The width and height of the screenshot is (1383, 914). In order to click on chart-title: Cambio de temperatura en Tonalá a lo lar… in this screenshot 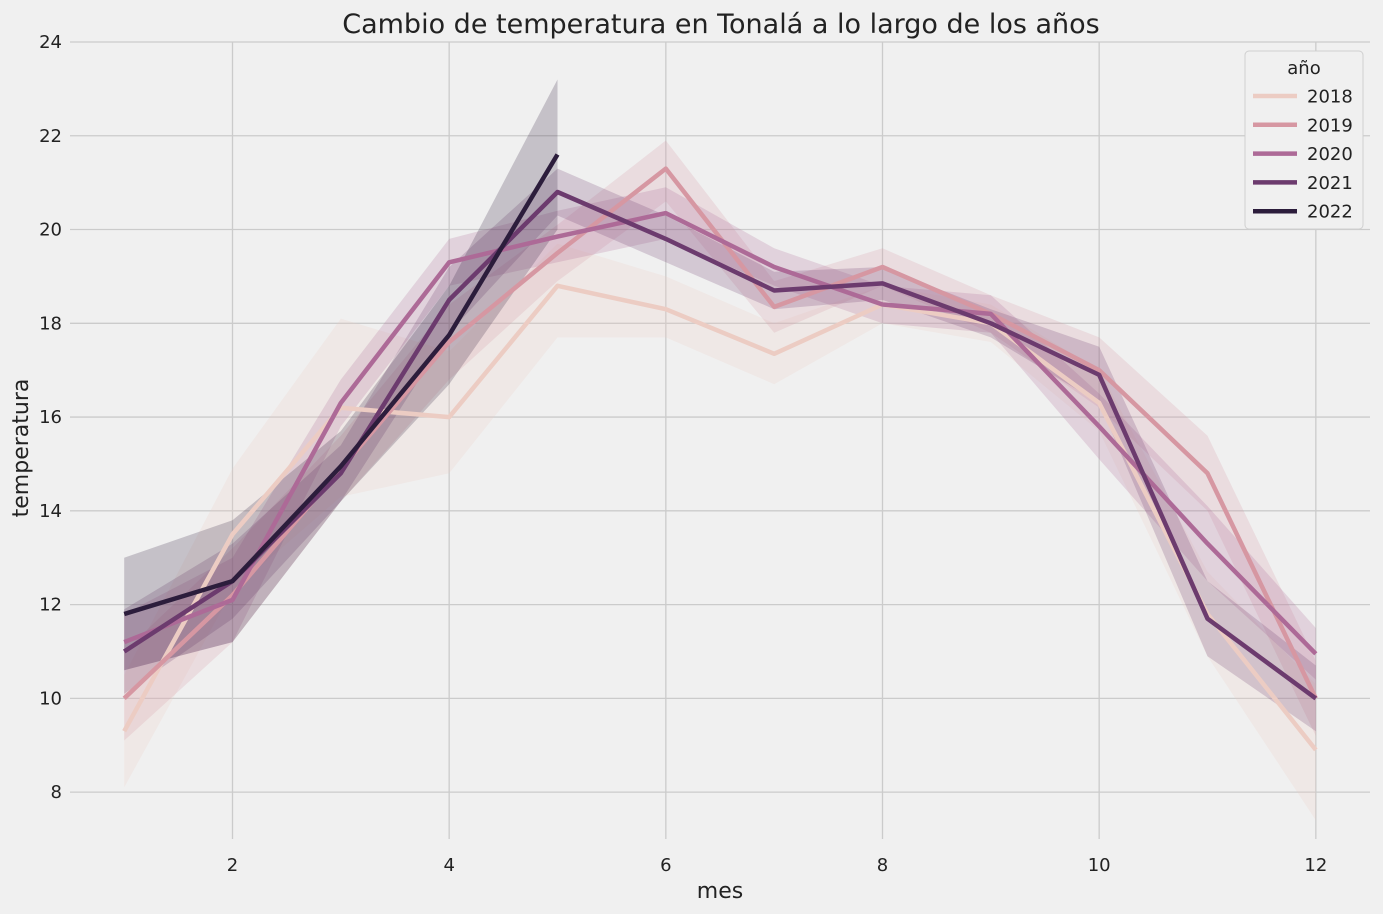, I will do `click(721, 24)`.